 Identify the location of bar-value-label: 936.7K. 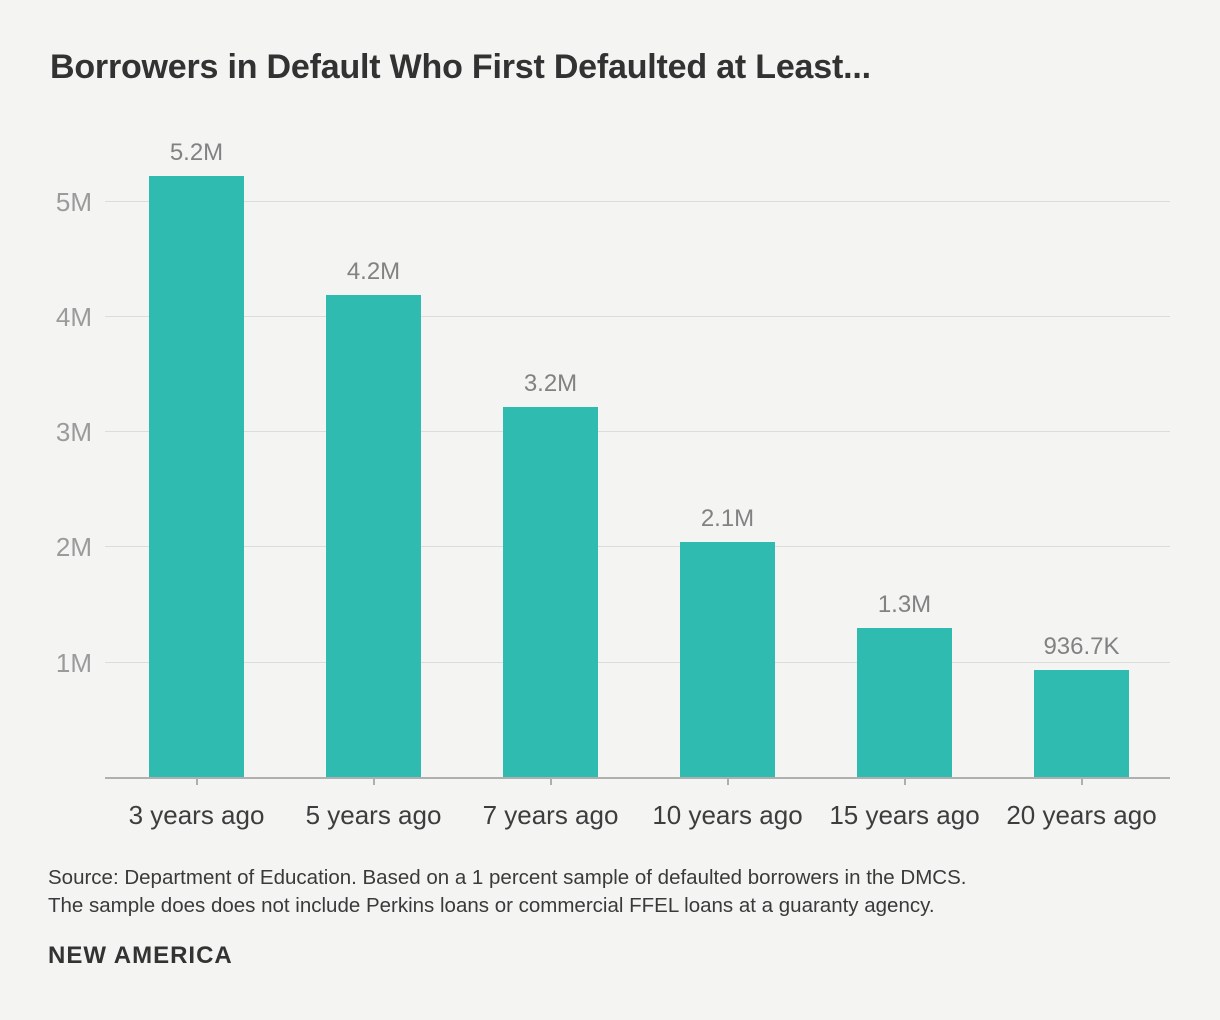
(1081, 646).